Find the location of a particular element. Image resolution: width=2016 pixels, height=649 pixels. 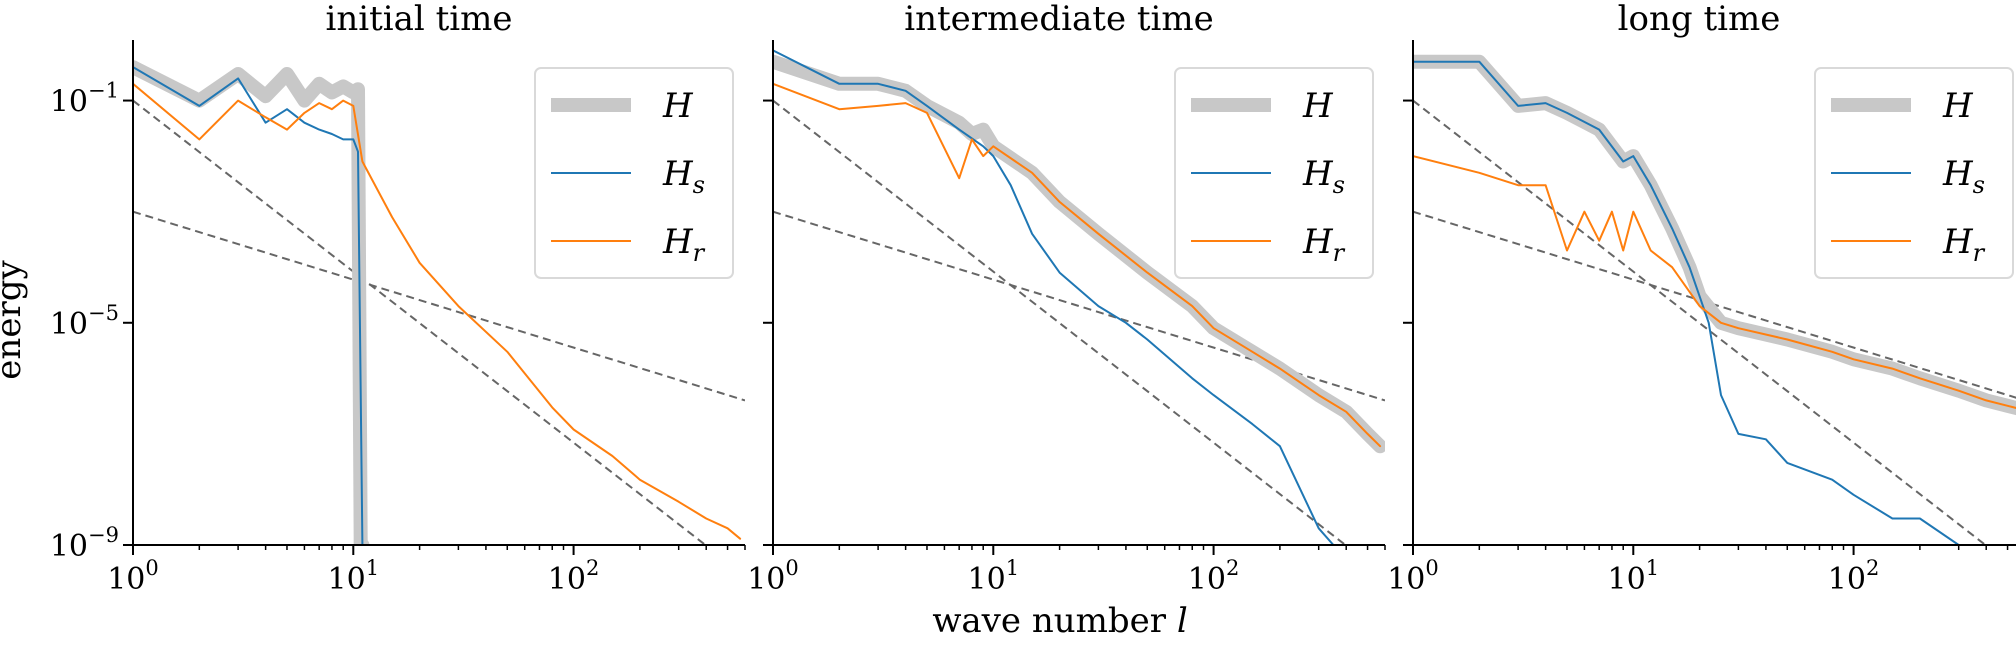

panel-title: long time is located at coordinates (1699, 19).